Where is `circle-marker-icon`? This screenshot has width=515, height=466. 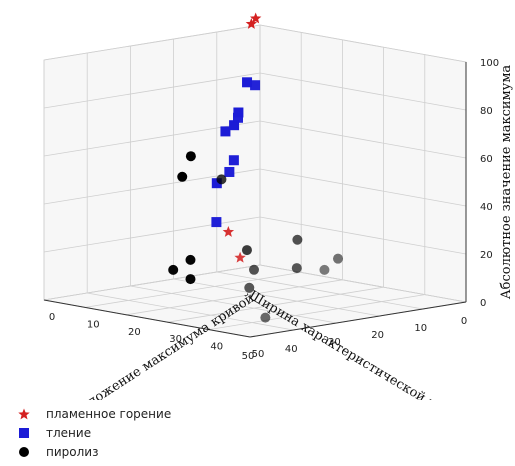
circle-marker-icon is located at coordinates (24, 452).